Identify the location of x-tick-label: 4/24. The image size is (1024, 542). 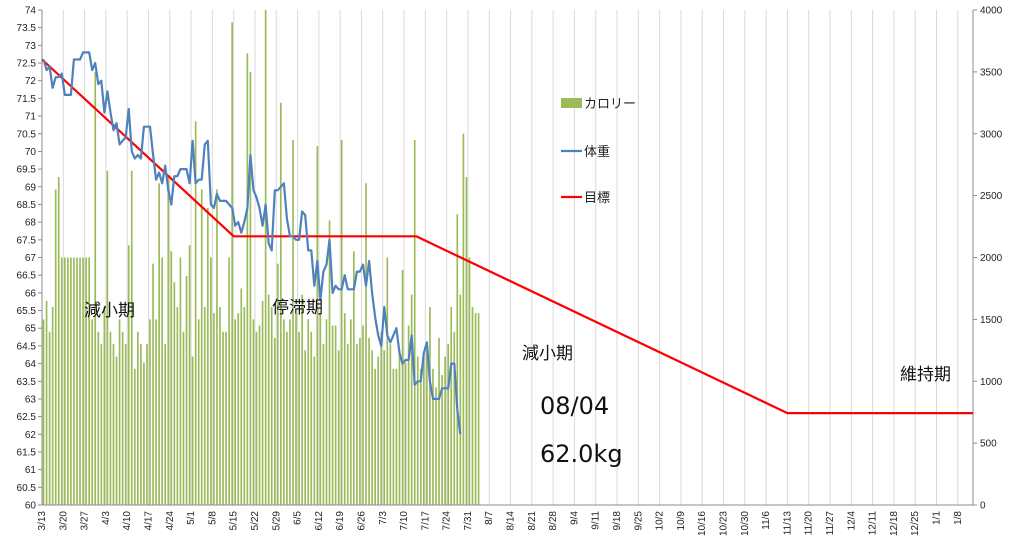
(170, 521).